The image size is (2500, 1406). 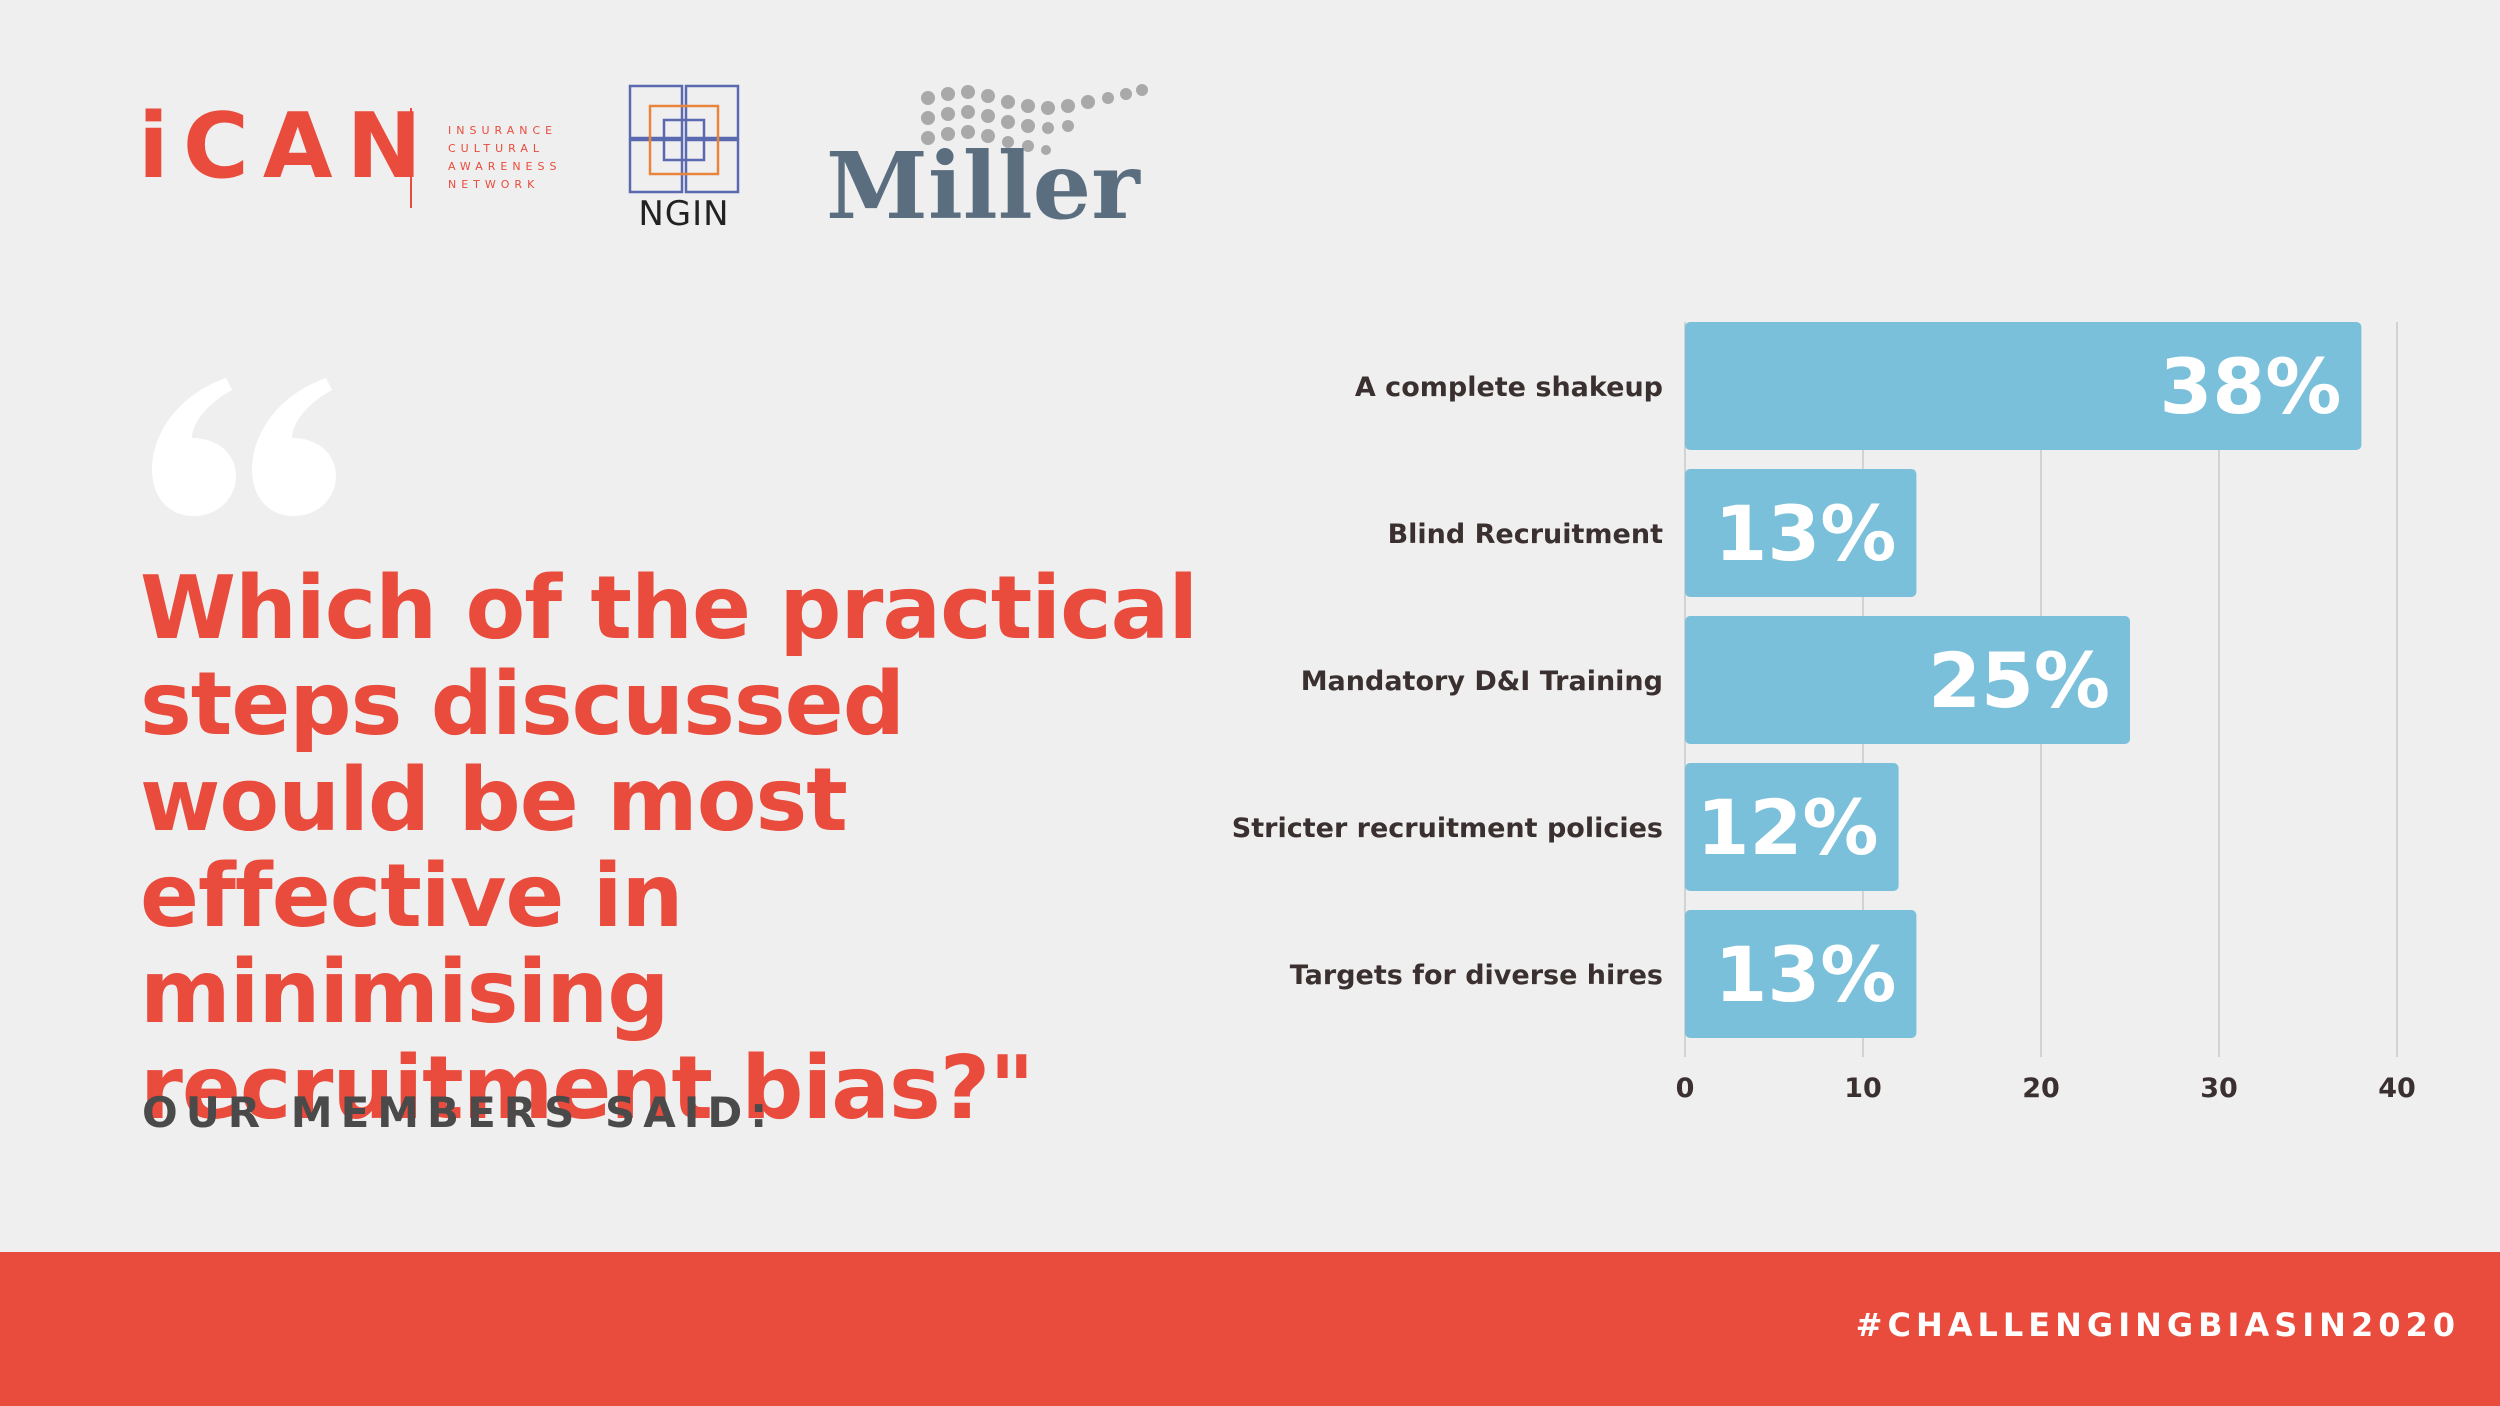 I want to click on ican-sub-line: AWARENESS, so click(x=505, y=166).